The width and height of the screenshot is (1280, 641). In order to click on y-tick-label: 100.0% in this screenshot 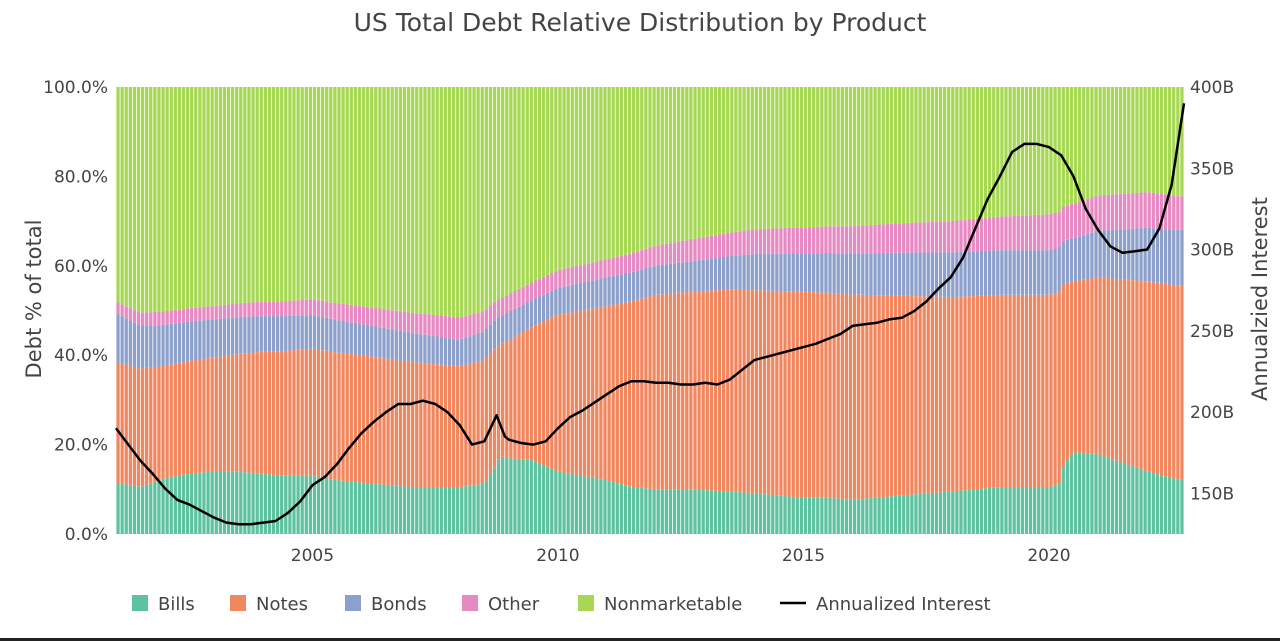, I will do `click(75, 88)`.